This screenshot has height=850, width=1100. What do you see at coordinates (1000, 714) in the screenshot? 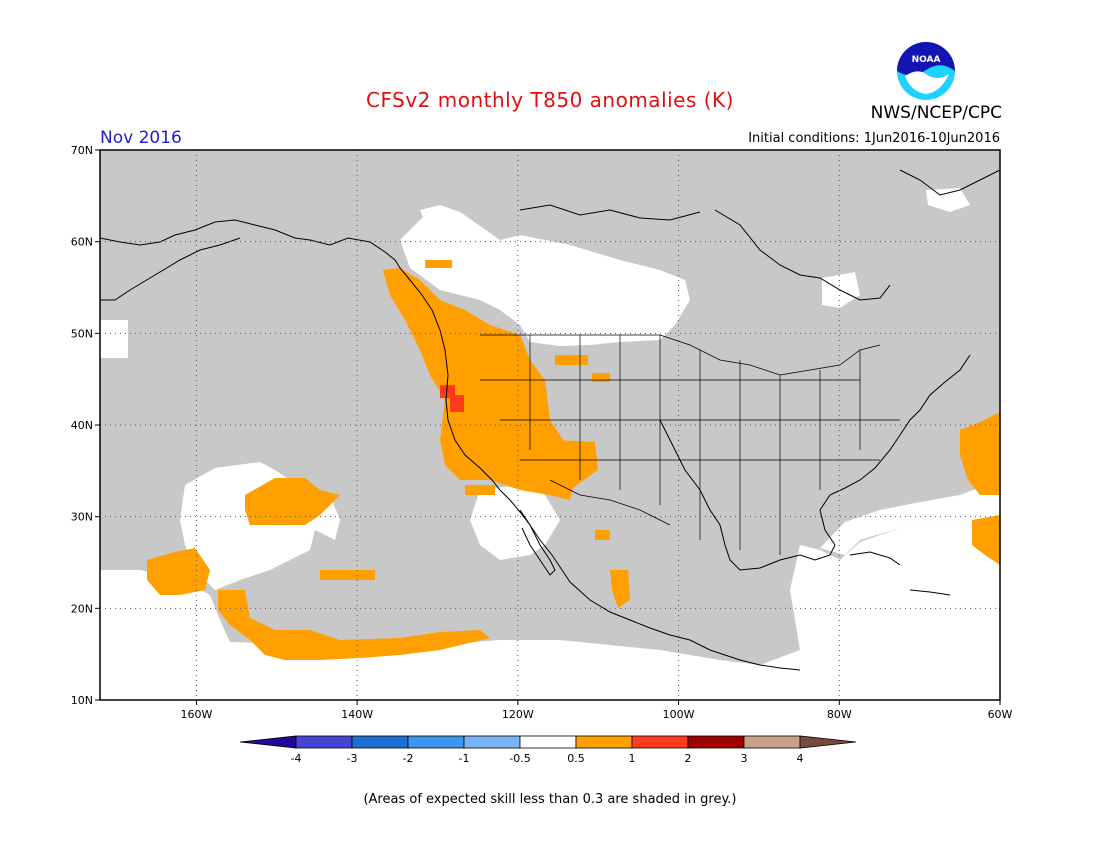
I see `lon-tick-label: 60W` at bounding box center [1000, 714].